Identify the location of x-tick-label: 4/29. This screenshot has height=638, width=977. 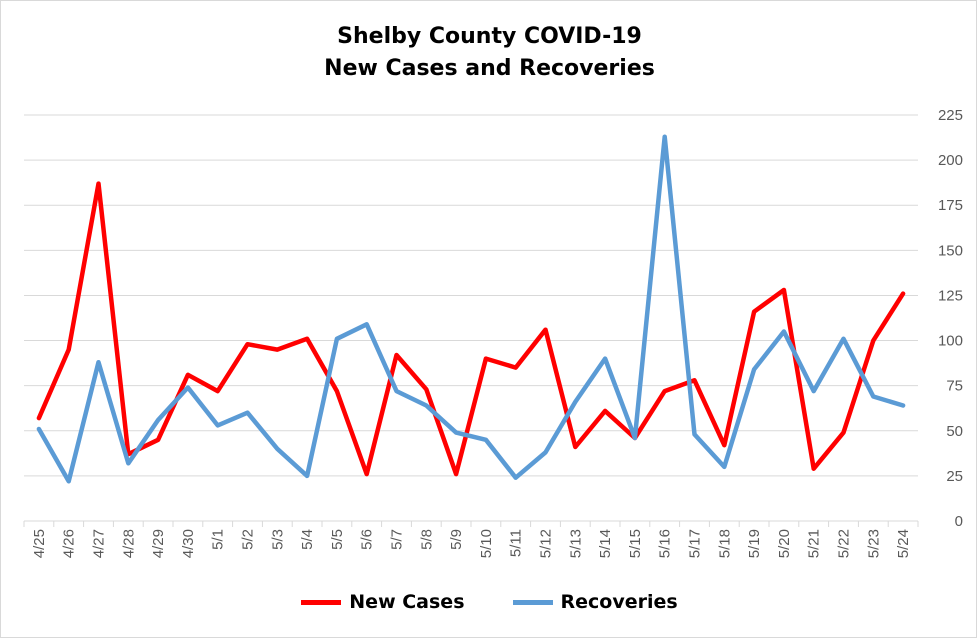
(158, 543).